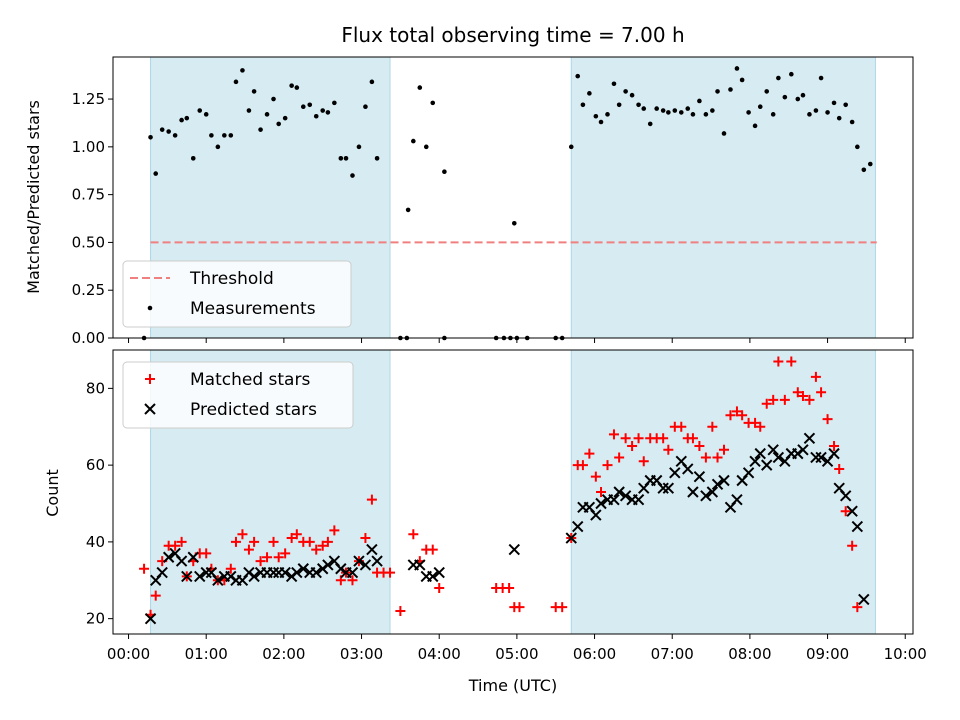  Describe the element at coordinates (516, 654) in the screenshot. I see `x-tick-label: 05:00` at that location.